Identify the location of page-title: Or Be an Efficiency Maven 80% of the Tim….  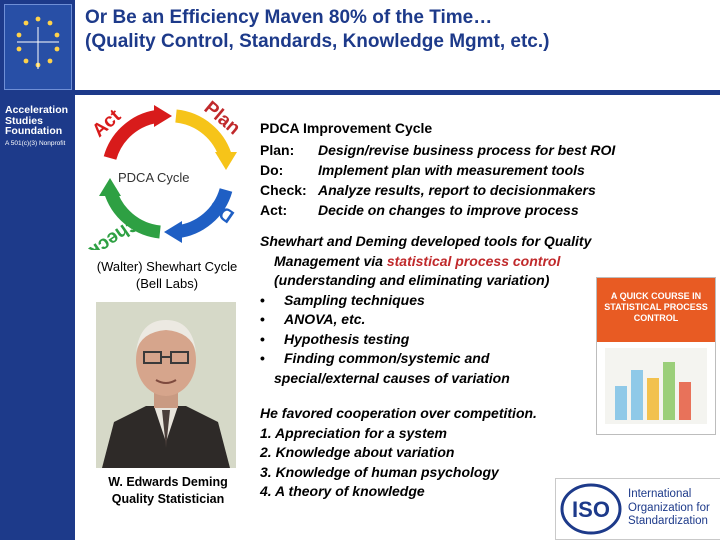
(400, 30).